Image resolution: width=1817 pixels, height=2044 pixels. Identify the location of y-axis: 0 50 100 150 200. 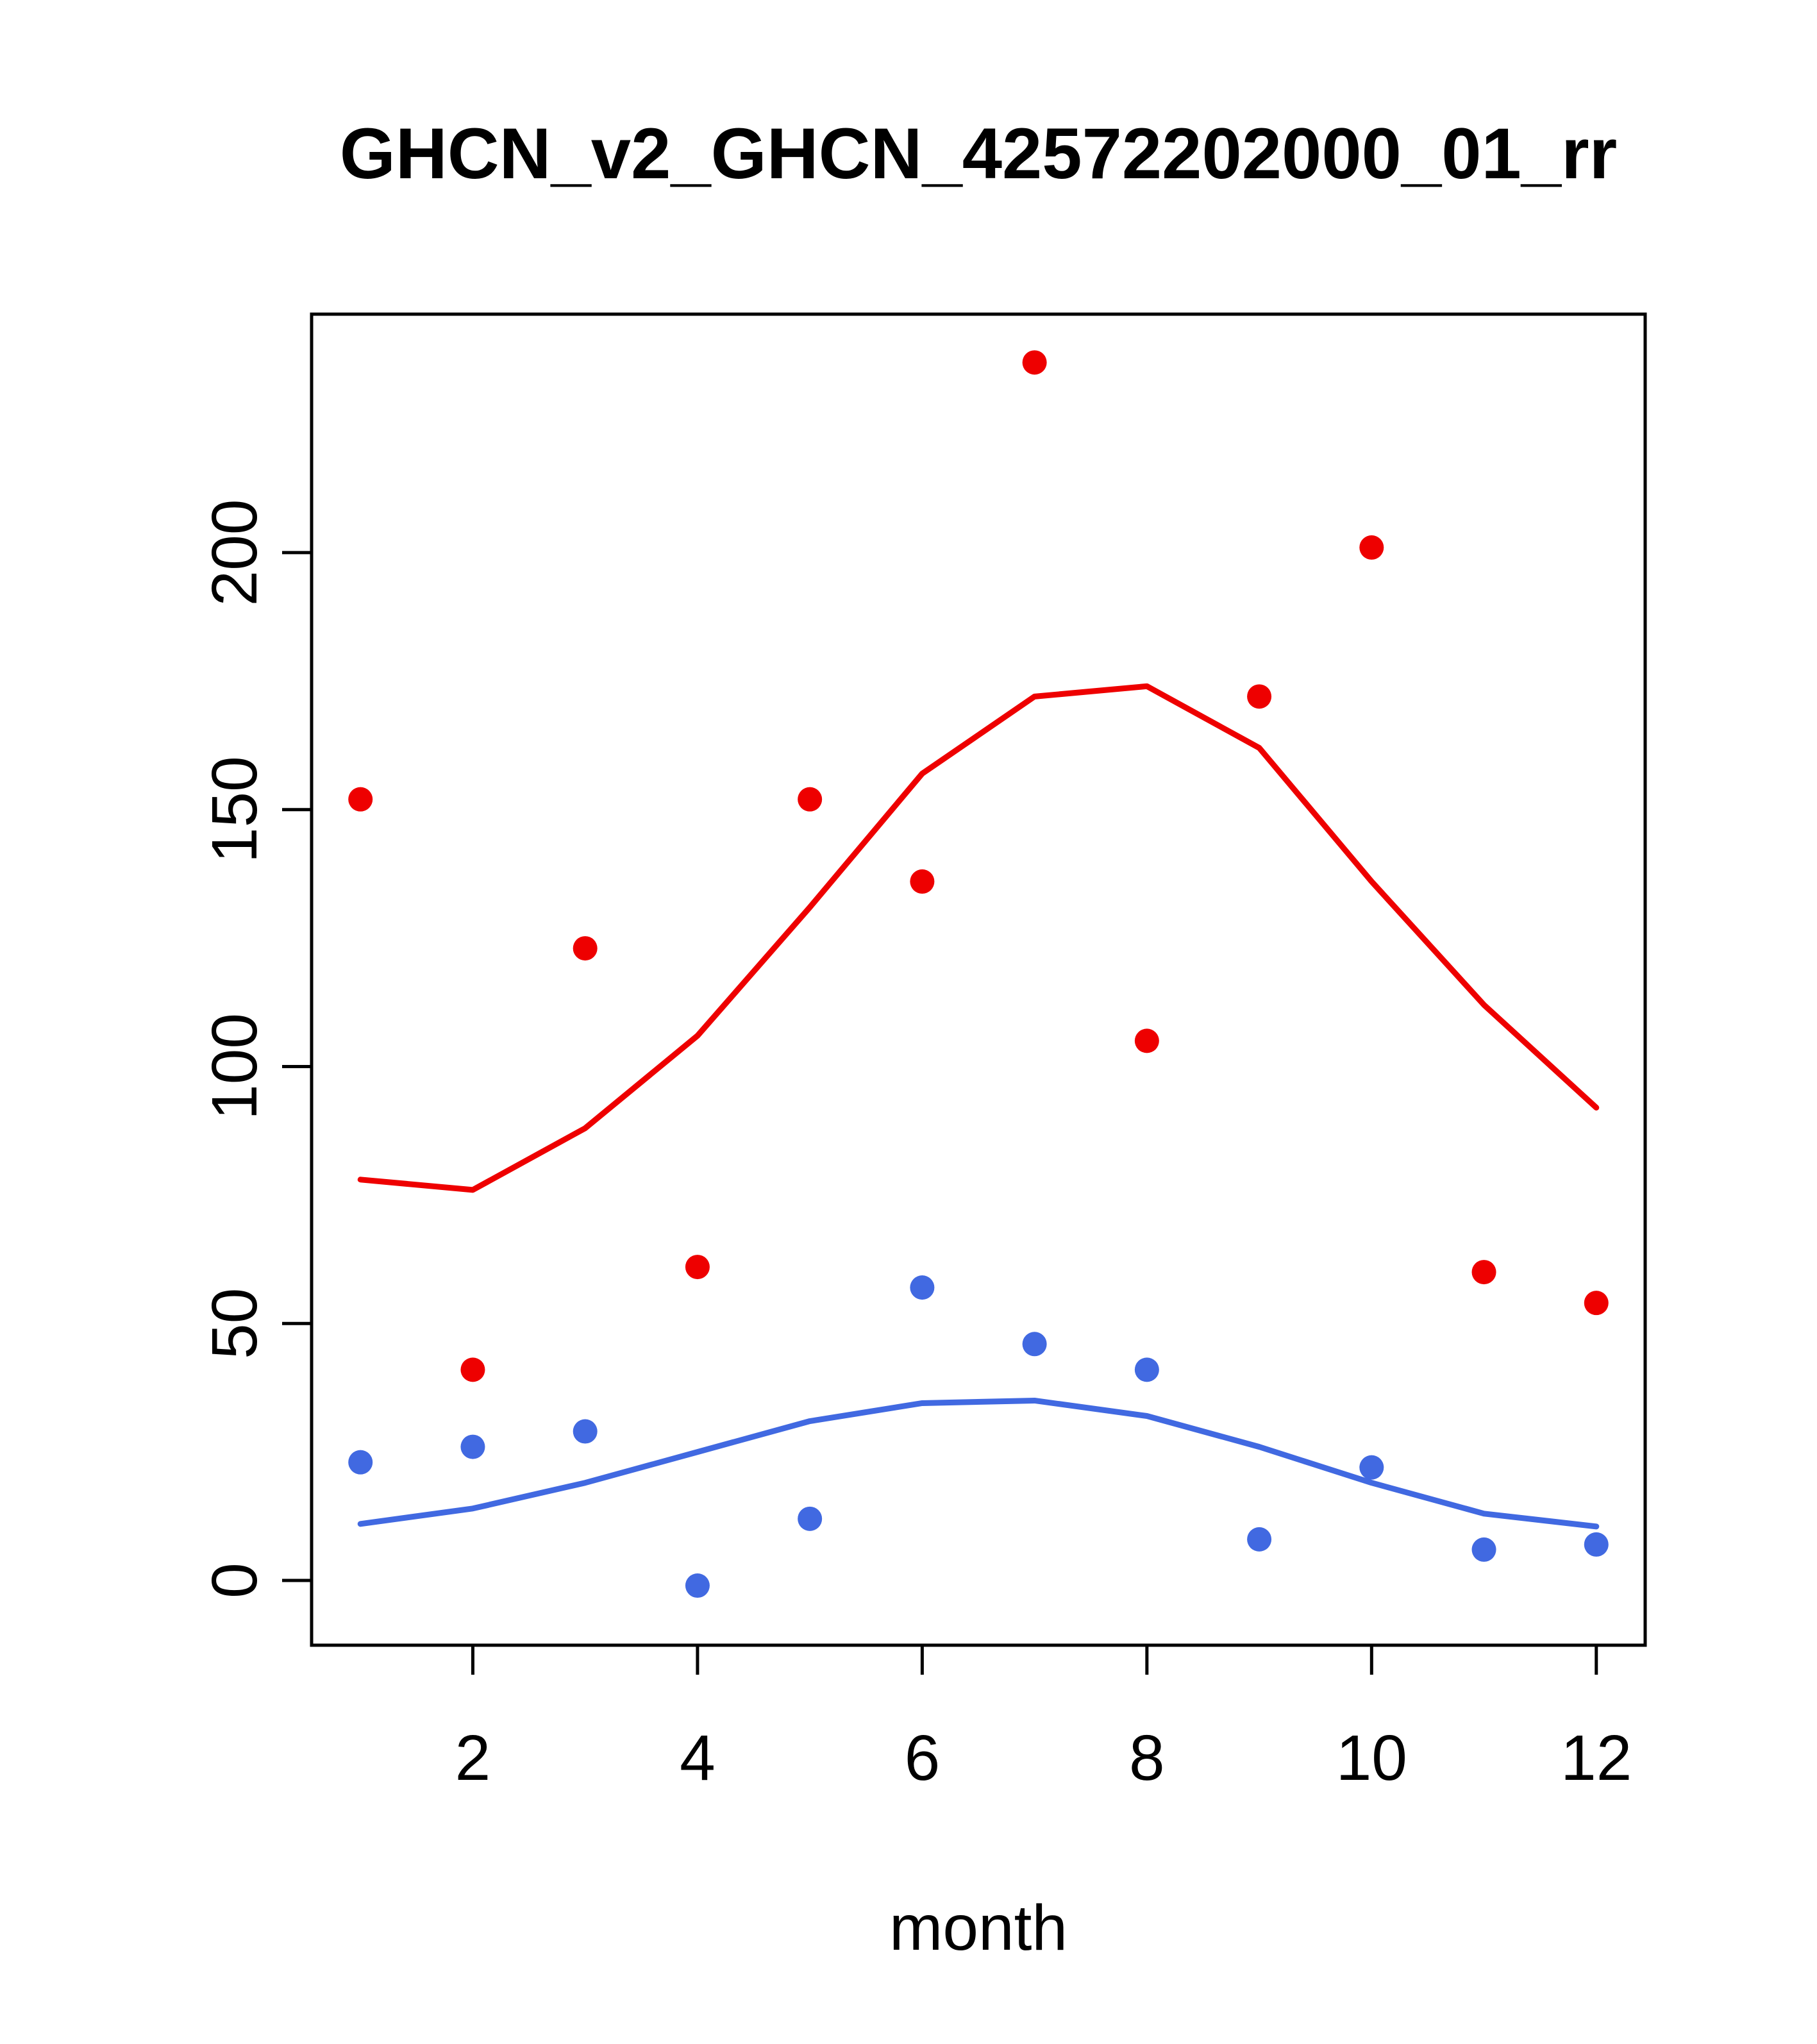
(255, 1048).